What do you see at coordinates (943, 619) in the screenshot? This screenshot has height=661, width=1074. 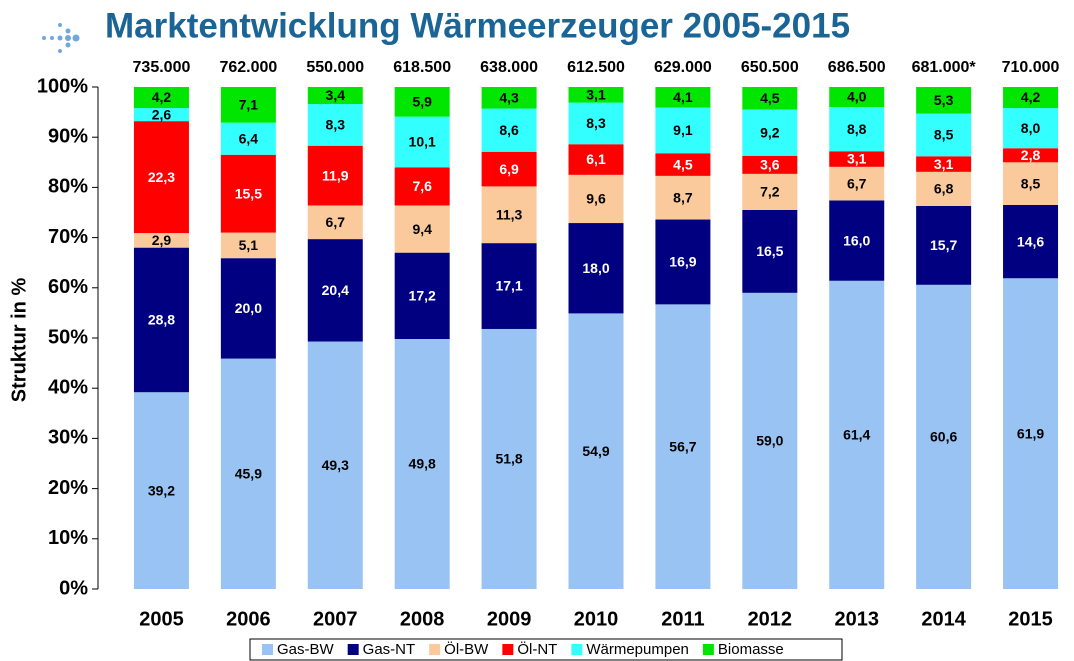 I see `x-tick-label: 2014` at bounding box center [943, 619].